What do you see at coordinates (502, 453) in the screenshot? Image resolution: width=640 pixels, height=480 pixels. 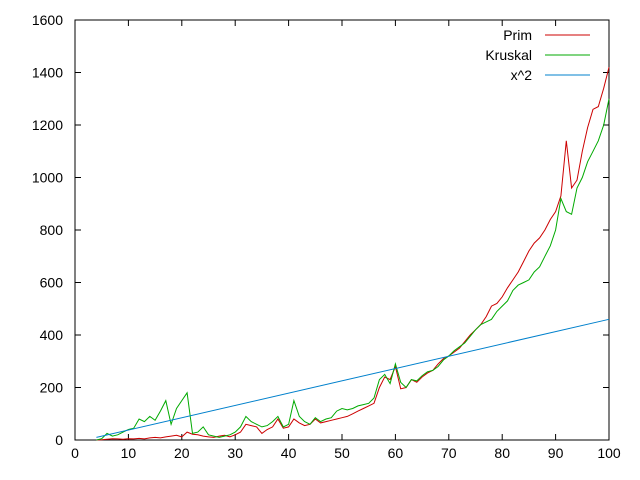 I see `x-tick-label: 80` at bounding box center [502, 453].